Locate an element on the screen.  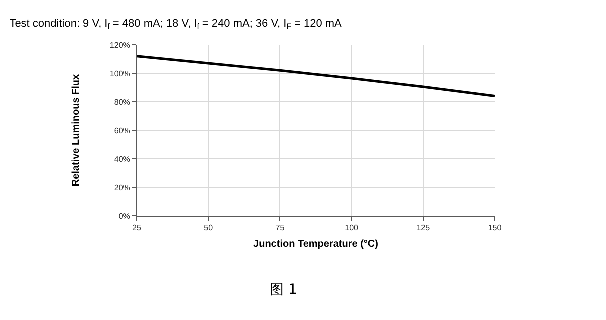
x-tick-label: 75 is located at coordinates (281, 228).